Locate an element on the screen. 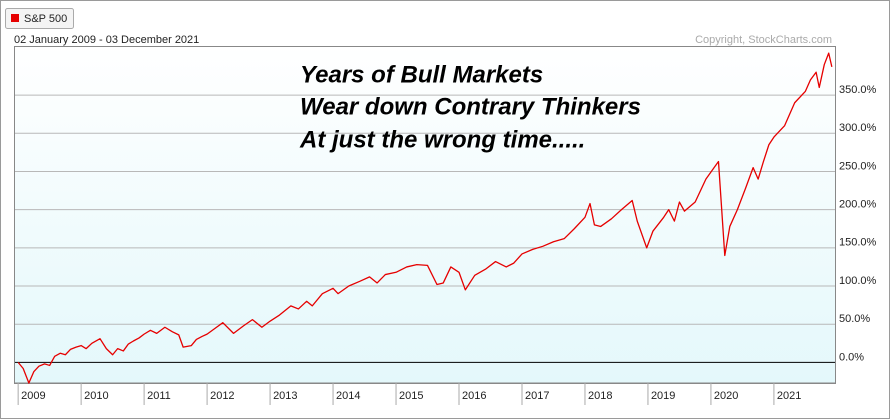  x-tick-label: 2009 is located at coordinates (33, 396).